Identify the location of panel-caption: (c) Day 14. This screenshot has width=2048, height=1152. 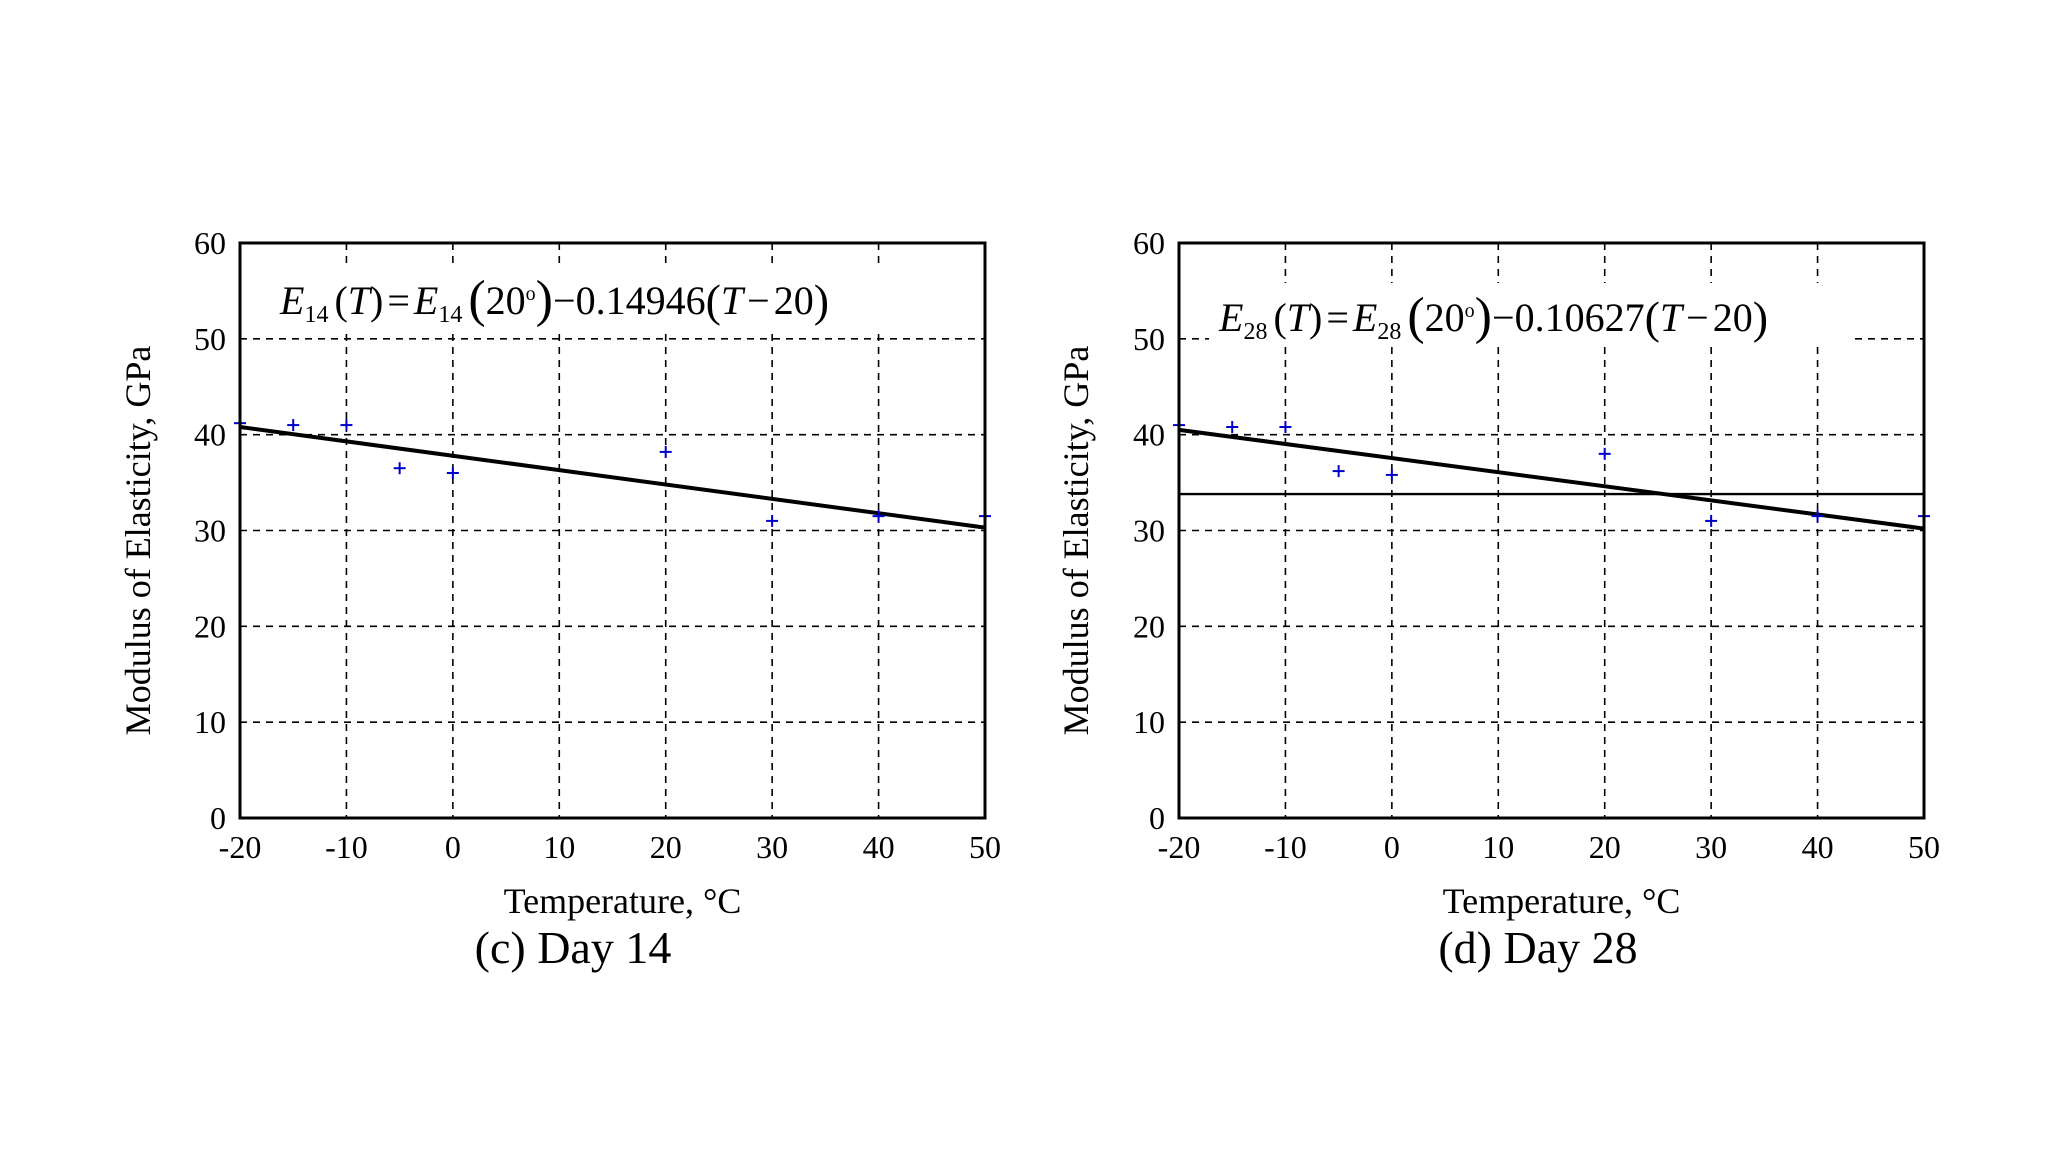
(573, 947).